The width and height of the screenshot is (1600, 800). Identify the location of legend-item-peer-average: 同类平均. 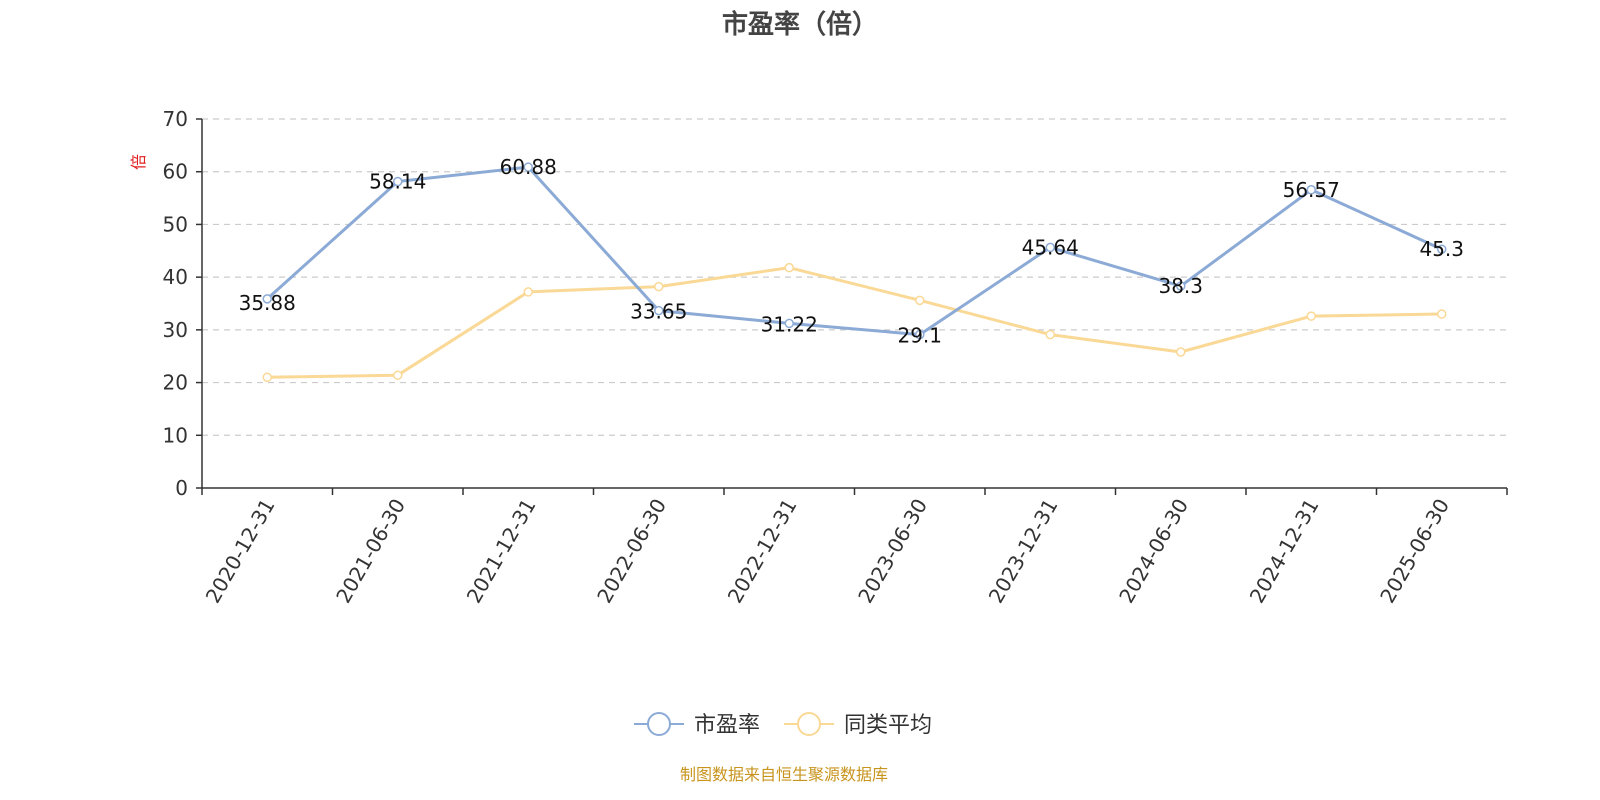
(858, 725).